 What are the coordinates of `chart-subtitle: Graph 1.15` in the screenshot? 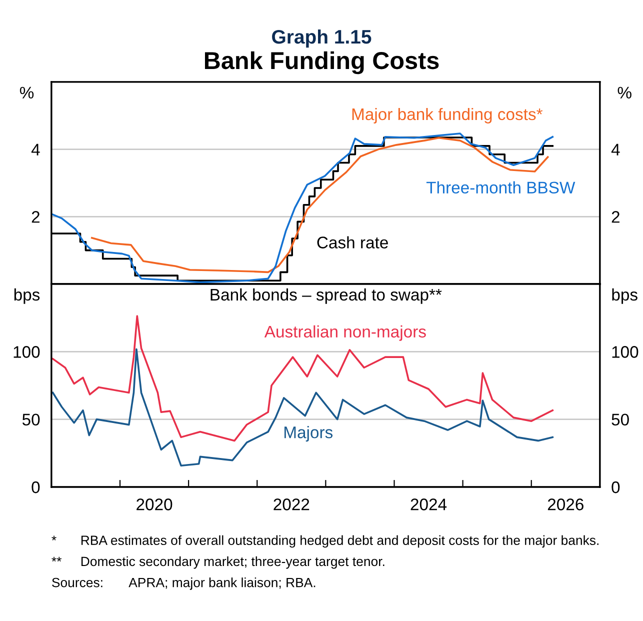 It's located at (322, 38).